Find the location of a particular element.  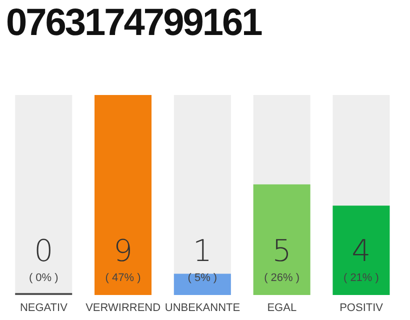

annotation: 9 is located at coordinates (123, 251).